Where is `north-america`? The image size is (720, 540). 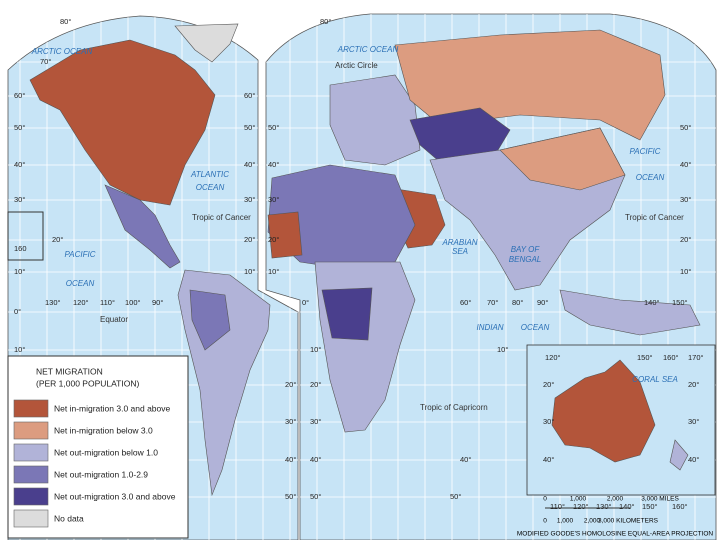 north-america is located at coordinates (122, 122).